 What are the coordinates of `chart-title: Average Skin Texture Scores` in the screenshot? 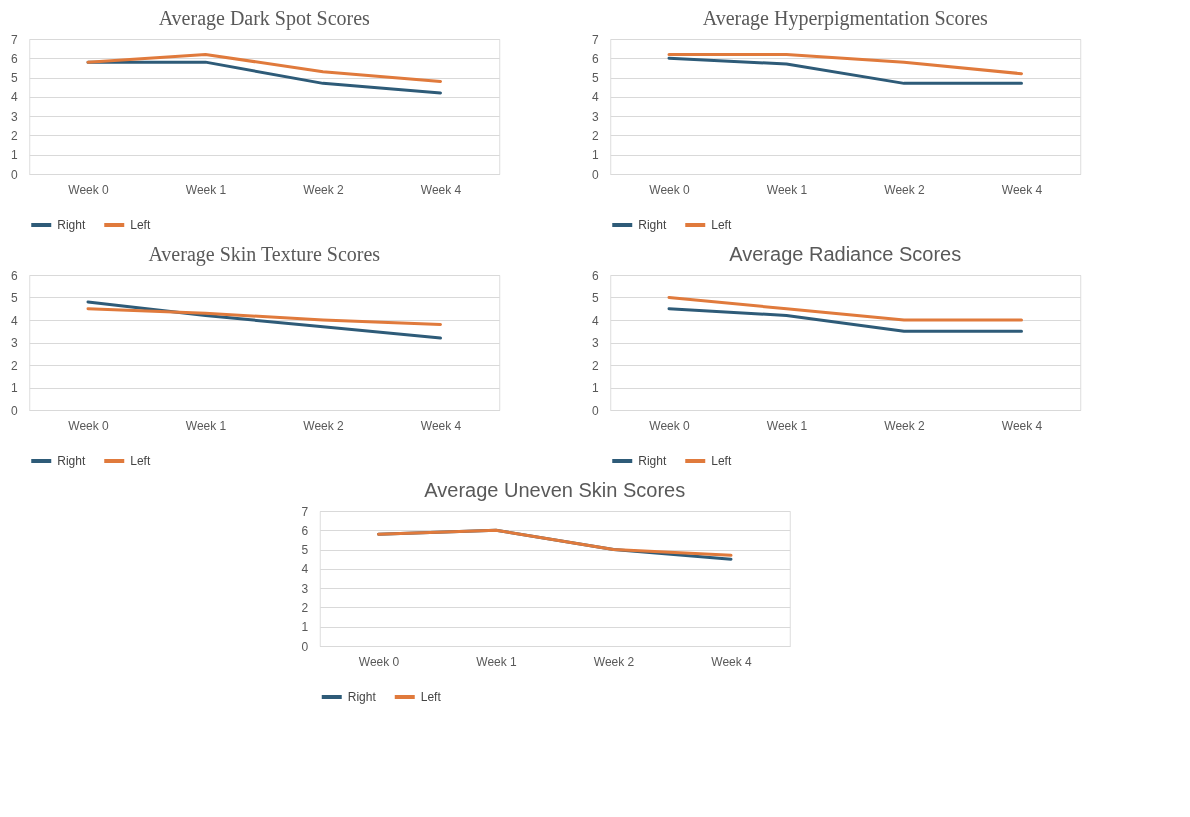 It's located at (264, 254).